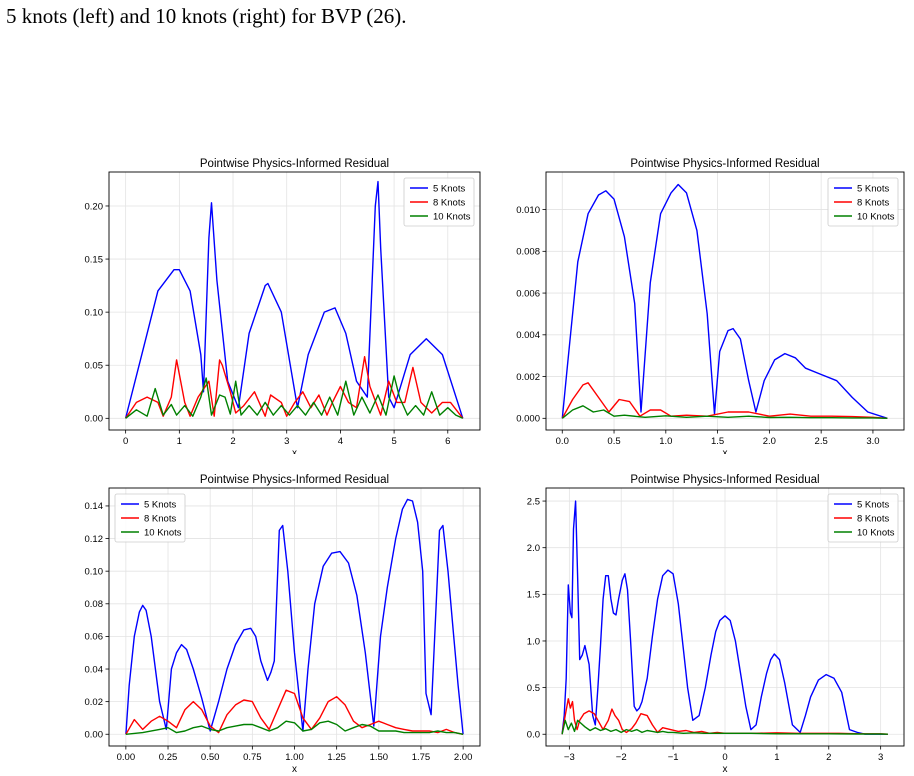 Image resolution: width=914 pixels, height=776 pixels. I want to click on x-tick-label: 2.5, so click(821, 441).